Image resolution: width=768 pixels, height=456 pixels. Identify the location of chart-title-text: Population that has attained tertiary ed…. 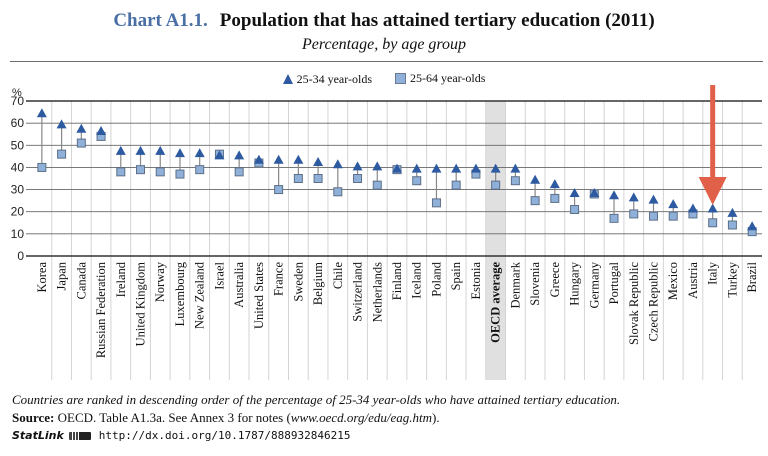
(437, 20).